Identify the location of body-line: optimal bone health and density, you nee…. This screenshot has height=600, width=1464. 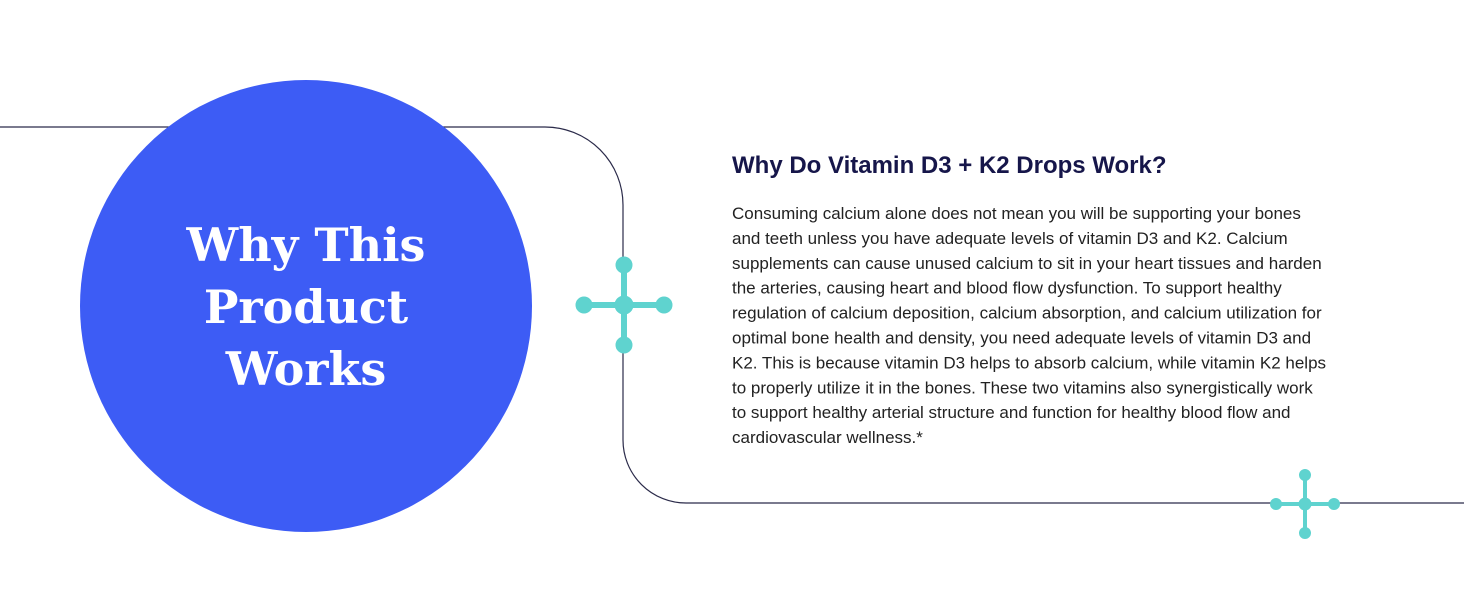
(1021, 338).